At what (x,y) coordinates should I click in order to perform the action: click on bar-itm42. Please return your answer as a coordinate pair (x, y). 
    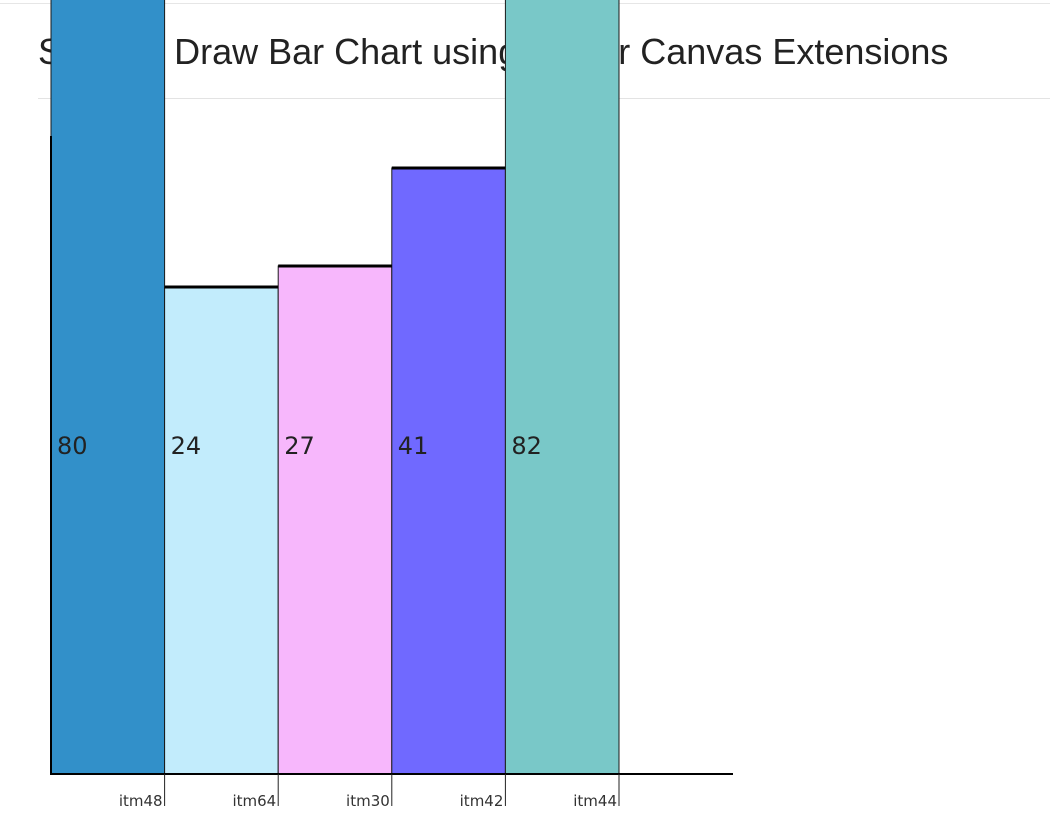
    Looking at the image, I should click on (448, 471).